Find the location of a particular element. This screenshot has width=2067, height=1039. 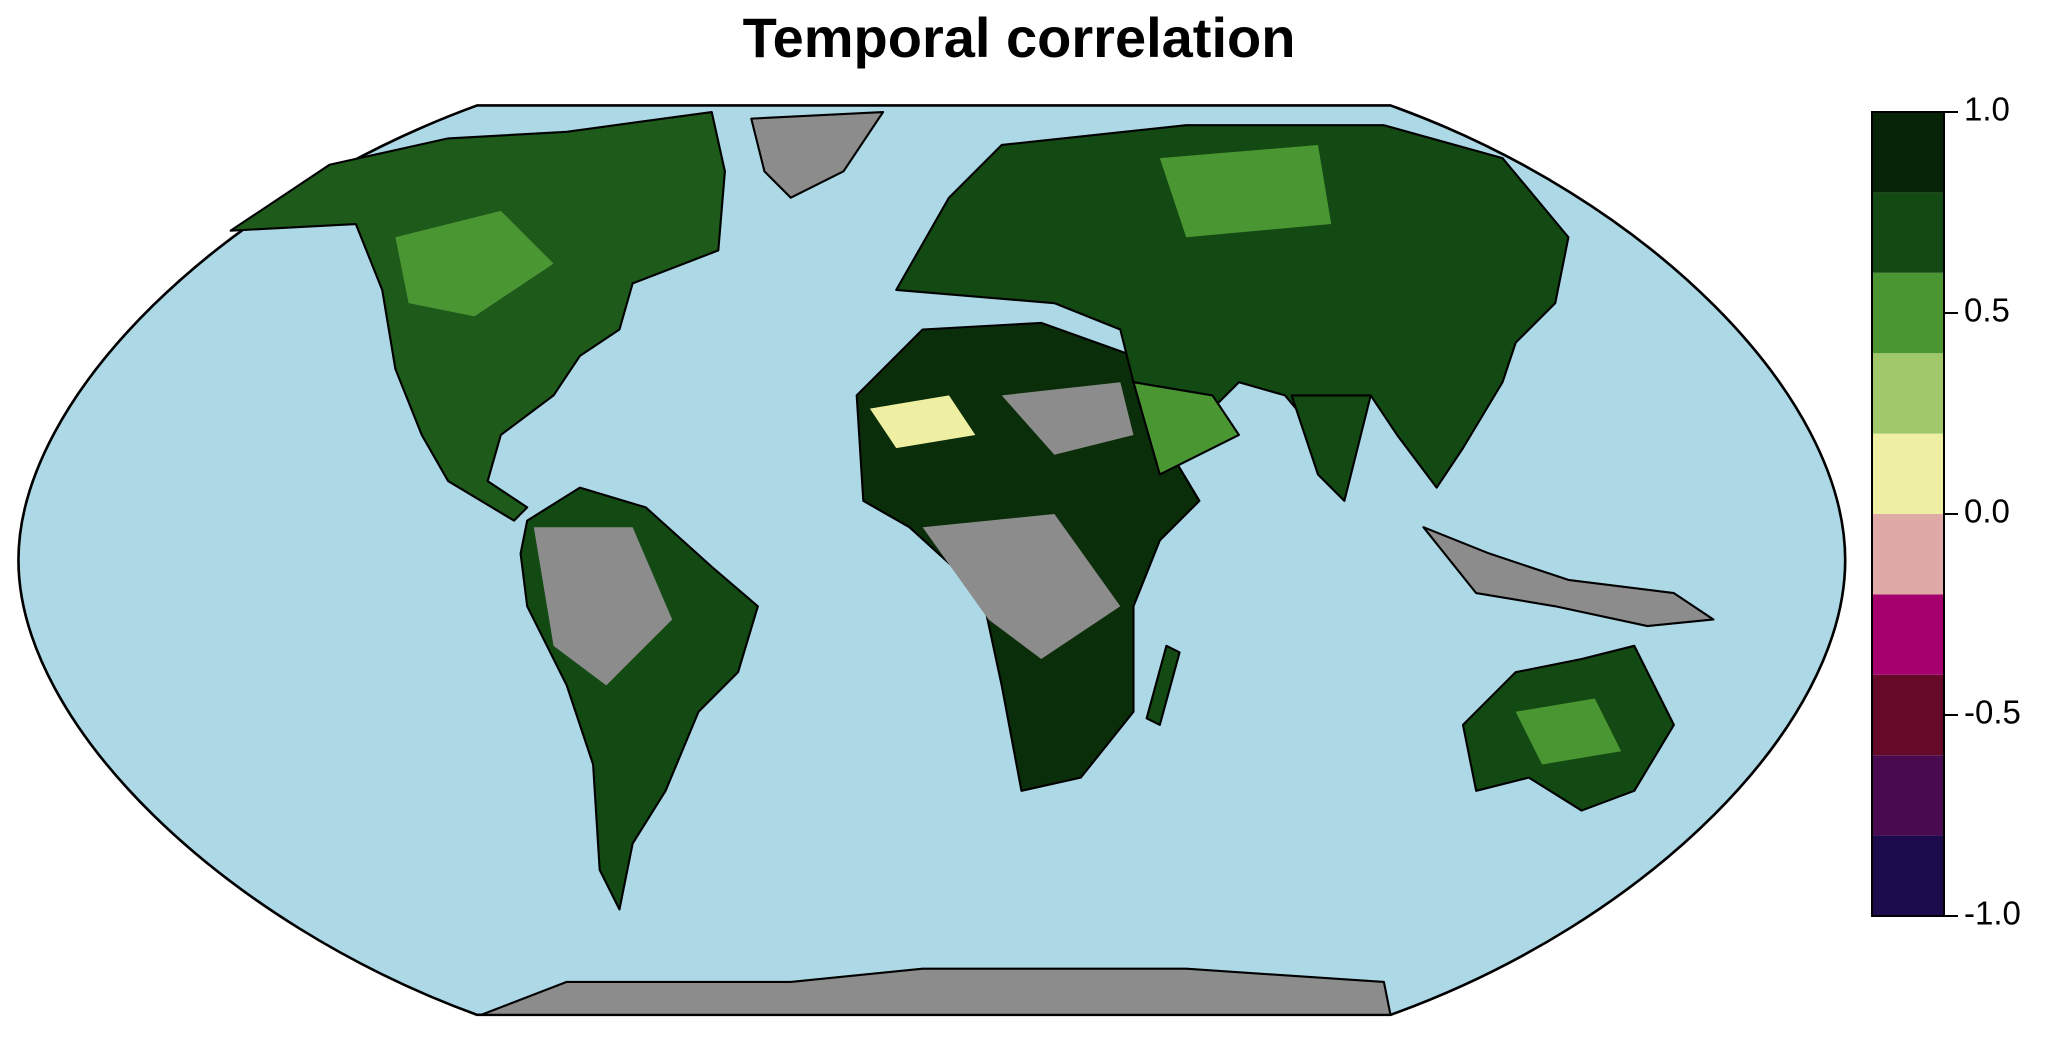

madagascar is located at coordinates (1163, 685).